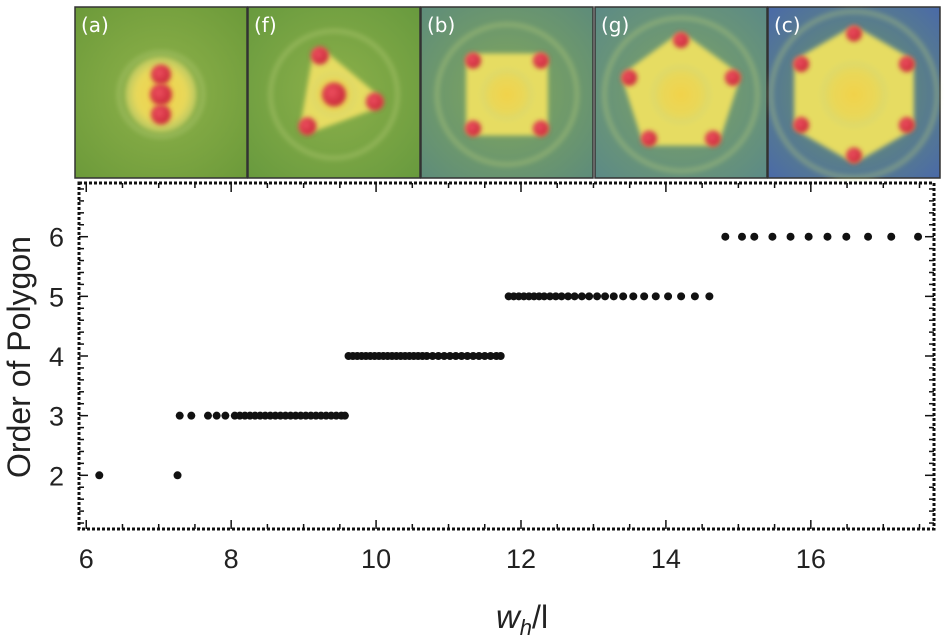 This screenshot has height=642, width=948. I want to click on panel-b: (b), so click(507, 92).